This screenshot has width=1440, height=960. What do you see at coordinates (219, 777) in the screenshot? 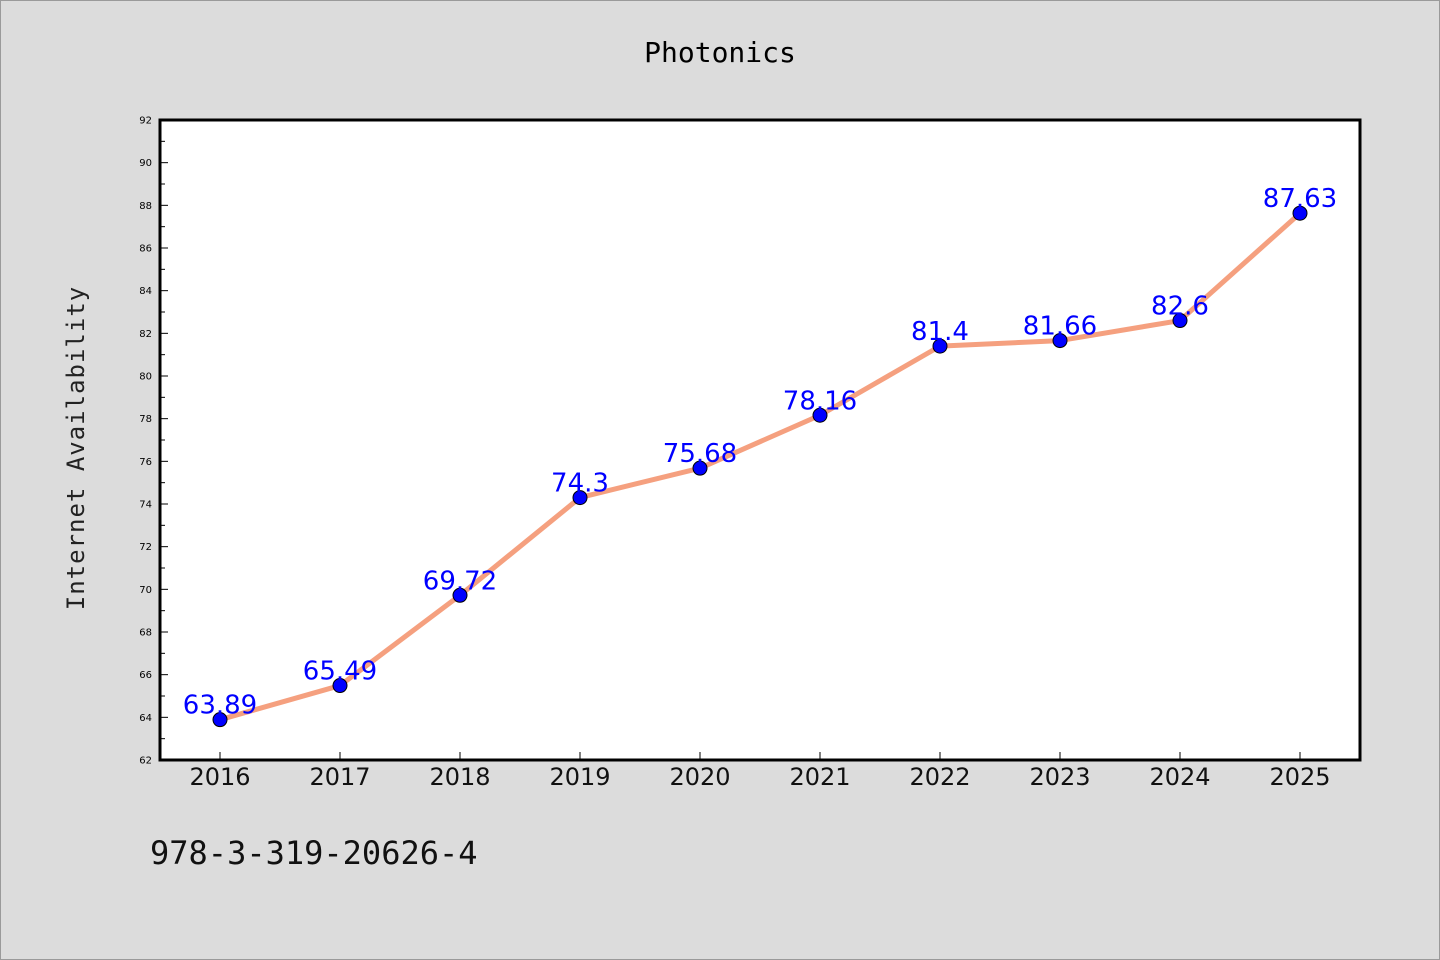
I see `x-tick-label: 2016` at bounding box center [219, 777].